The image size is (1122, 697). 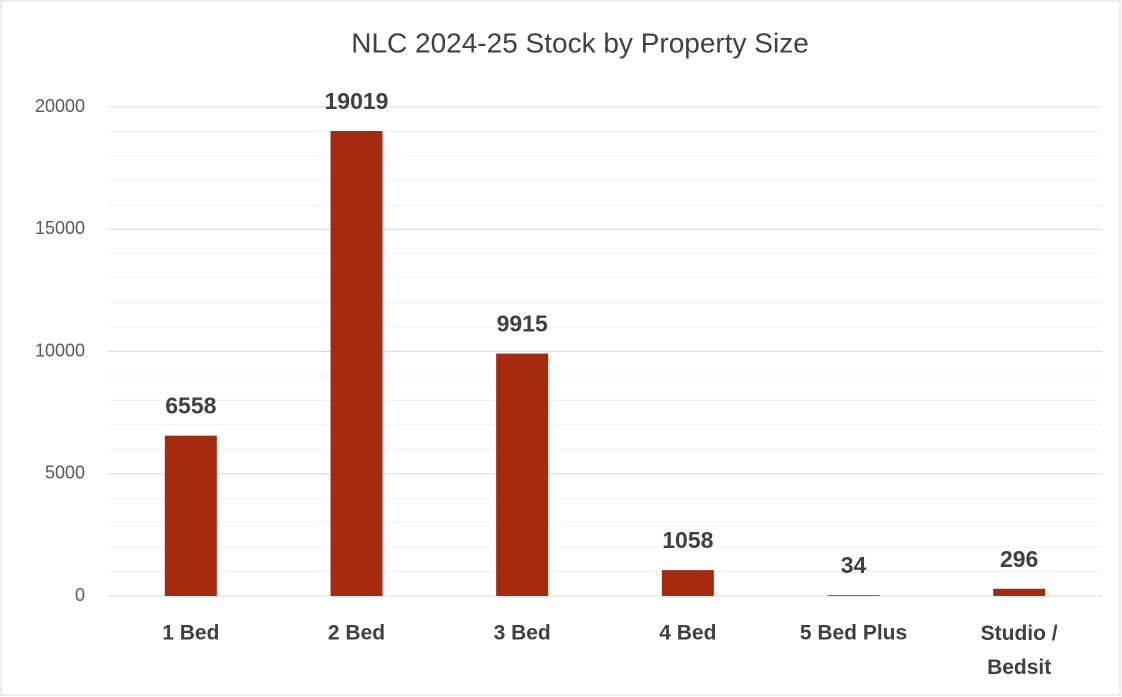 What do you see at coordinates (80, 595) in the screenshot?
I see `y-tick-label: 0` at bounding box center [80, 595].